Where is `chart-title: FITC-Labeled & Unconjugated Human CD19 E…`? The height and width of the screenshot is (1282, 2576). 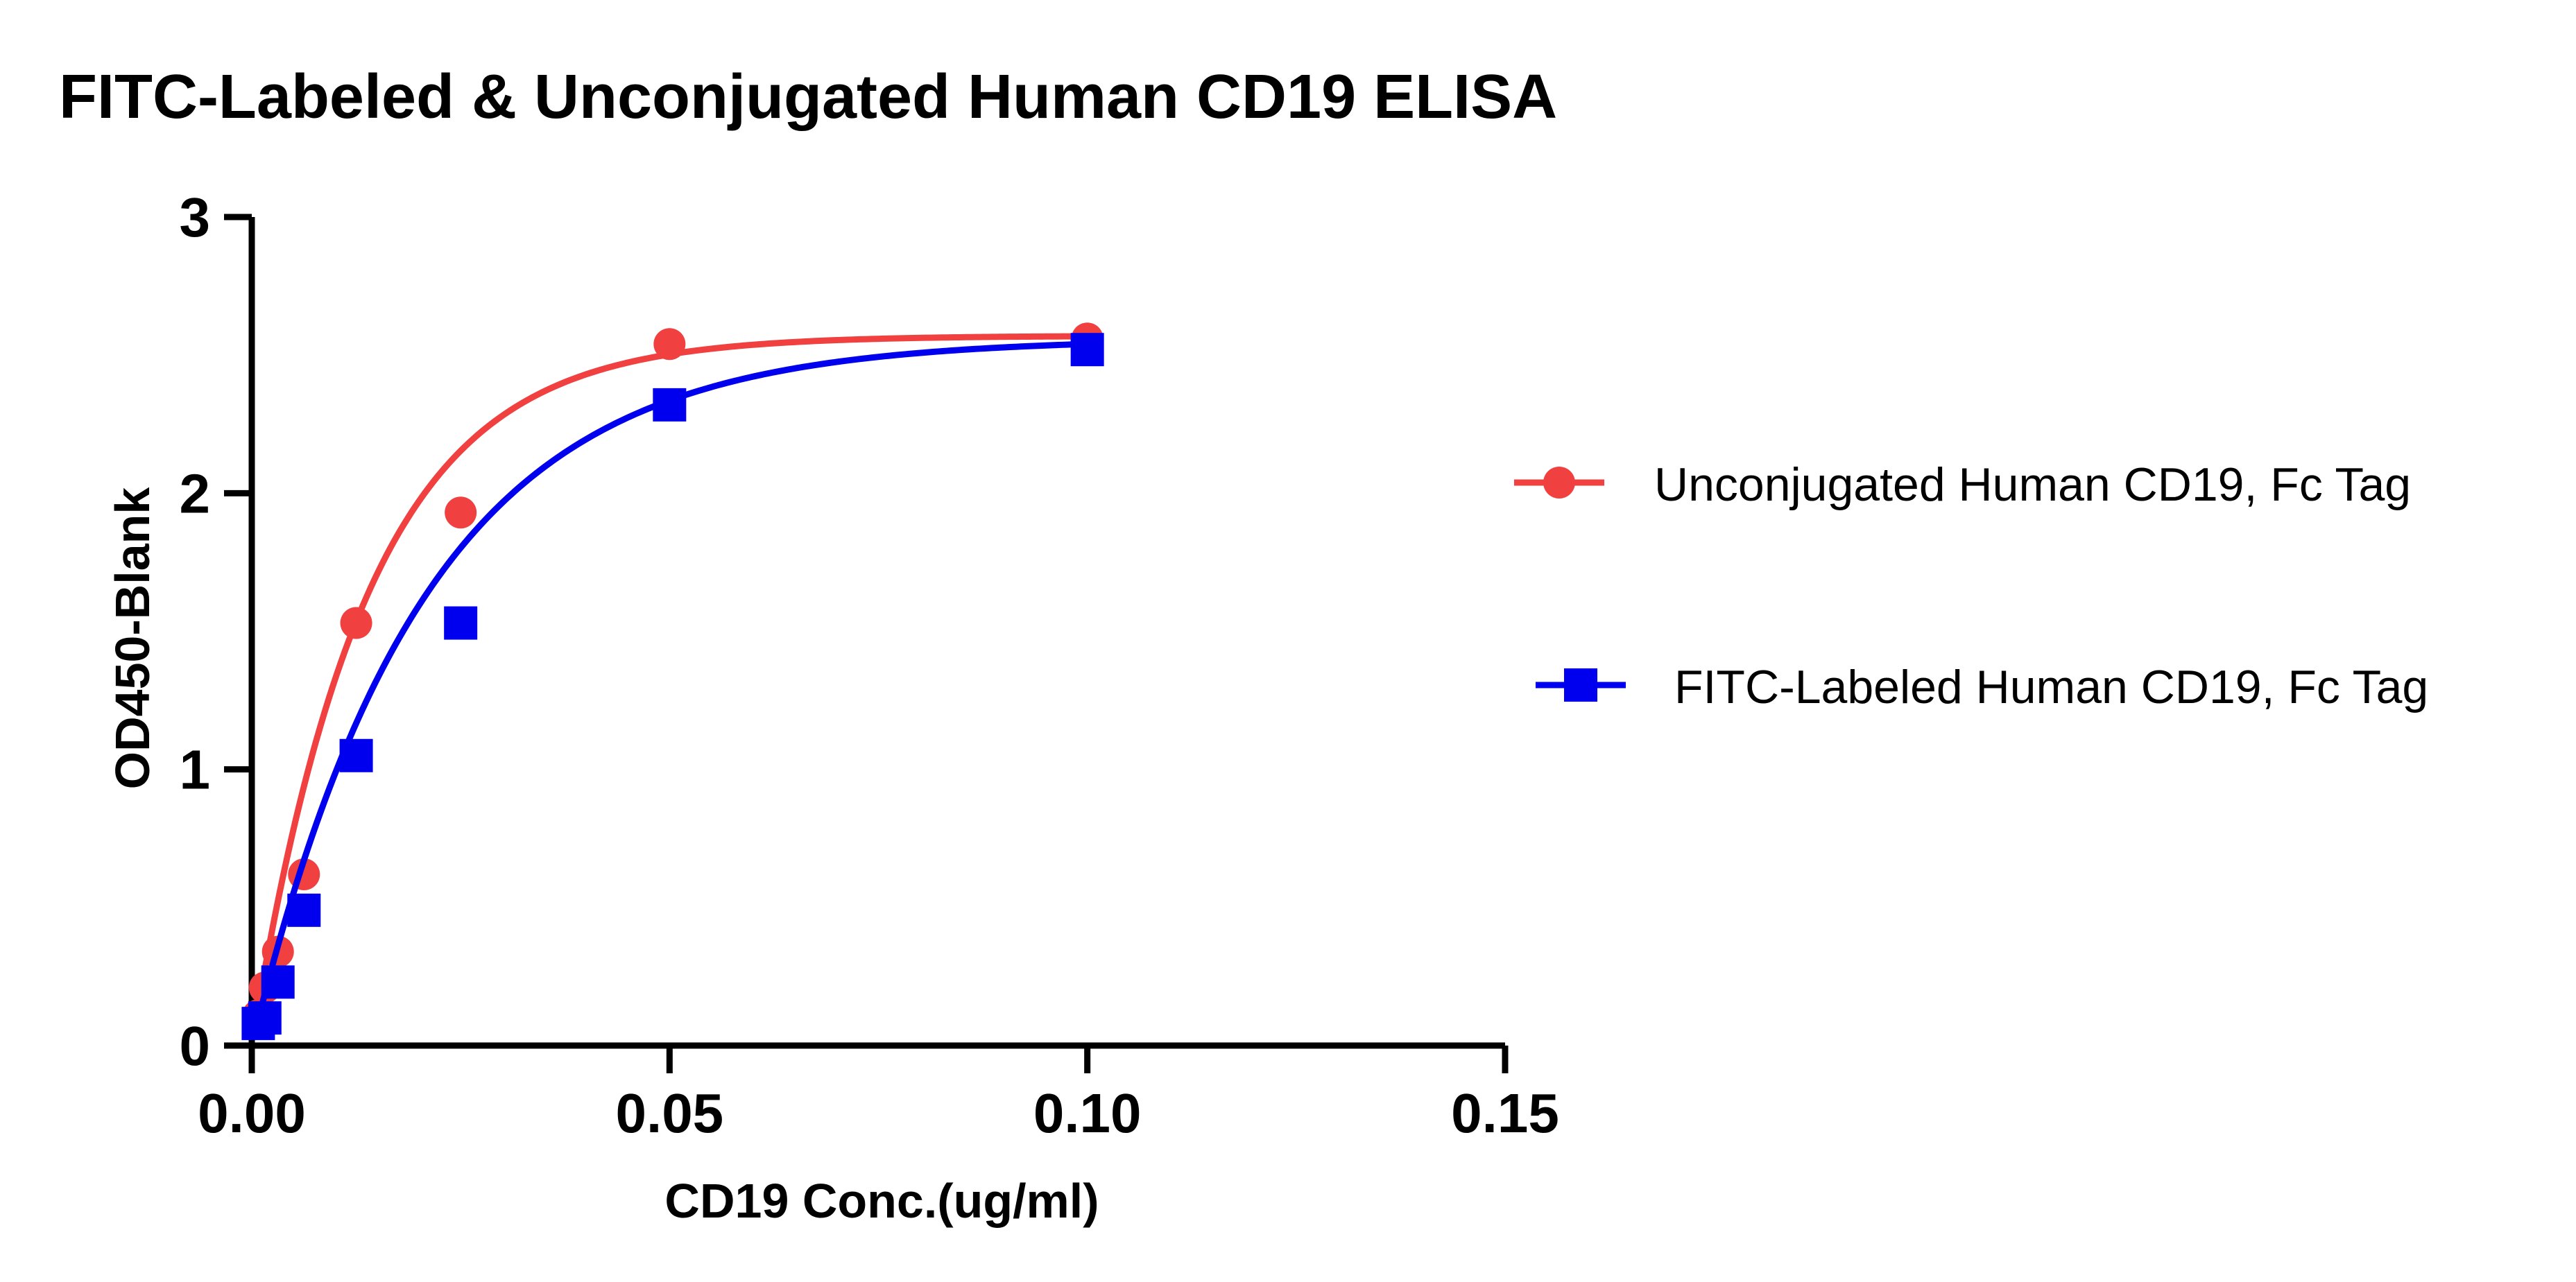 chart-title: FITC-Labeled & Unconjugated Human CD19 E… is located at coordinates (808, 97).